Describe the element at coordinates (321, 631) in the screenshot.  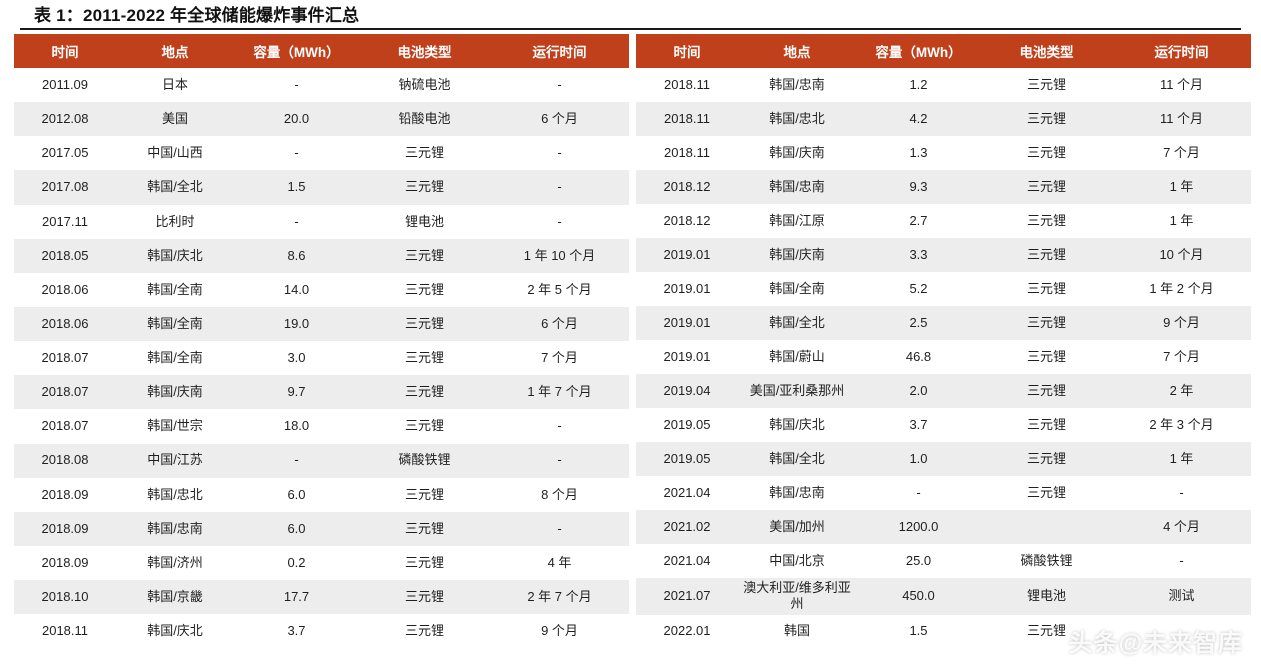
I see `table-row: 2018.11 韩国/庆北 3.7 三元锂 9 个月` at that location.